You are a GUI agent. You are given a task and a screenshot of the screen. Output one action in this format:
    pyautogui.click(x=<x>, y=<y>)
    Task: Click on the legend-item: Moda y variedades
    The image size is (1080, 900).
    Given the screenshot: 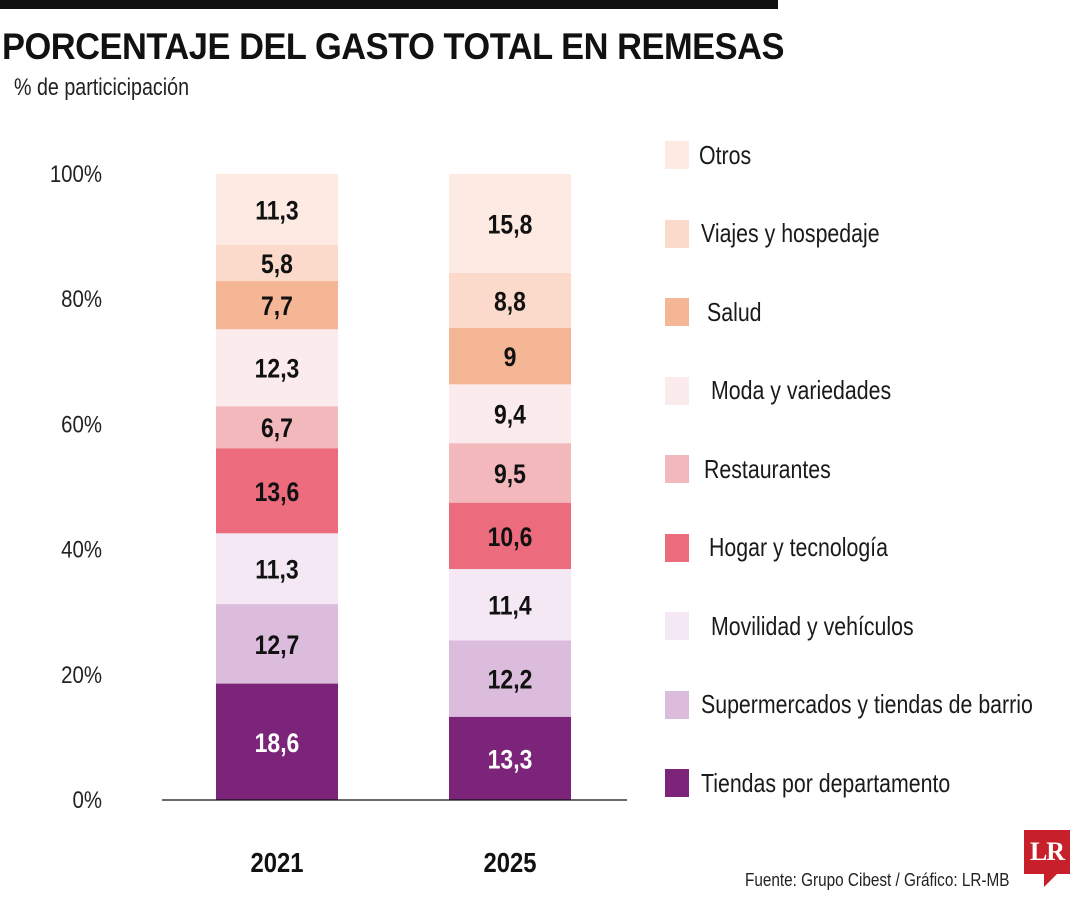 What is the action you would take?
    pyautogui.click(x=798, y=390)
    